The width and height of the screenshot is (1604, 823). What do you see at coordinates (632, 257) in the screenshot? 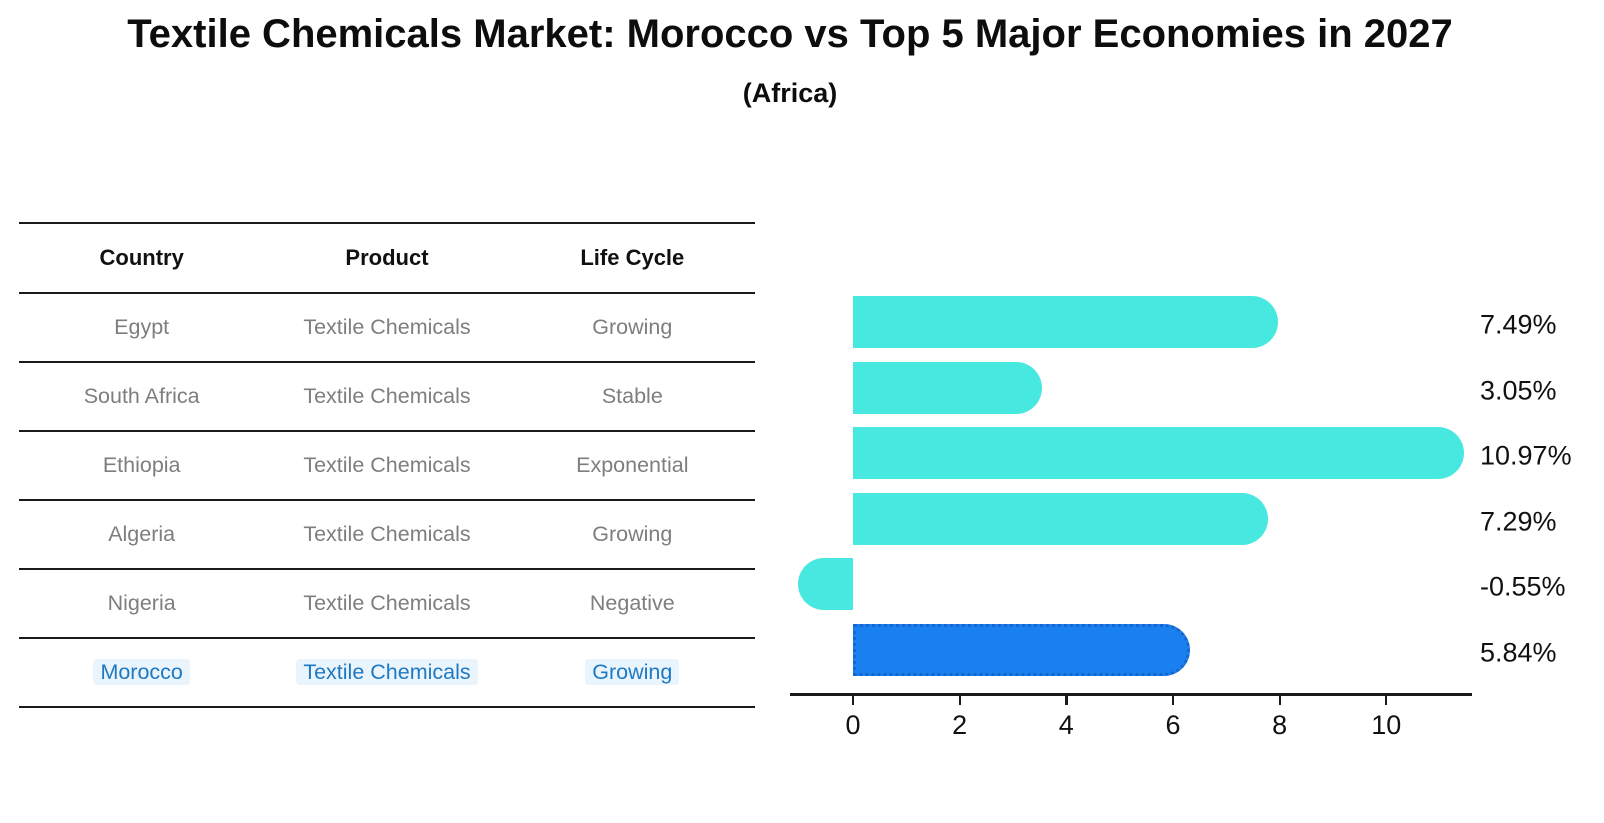
I see `column-header-life-cycle: Life Cycle` at bounding box center [632, 257].